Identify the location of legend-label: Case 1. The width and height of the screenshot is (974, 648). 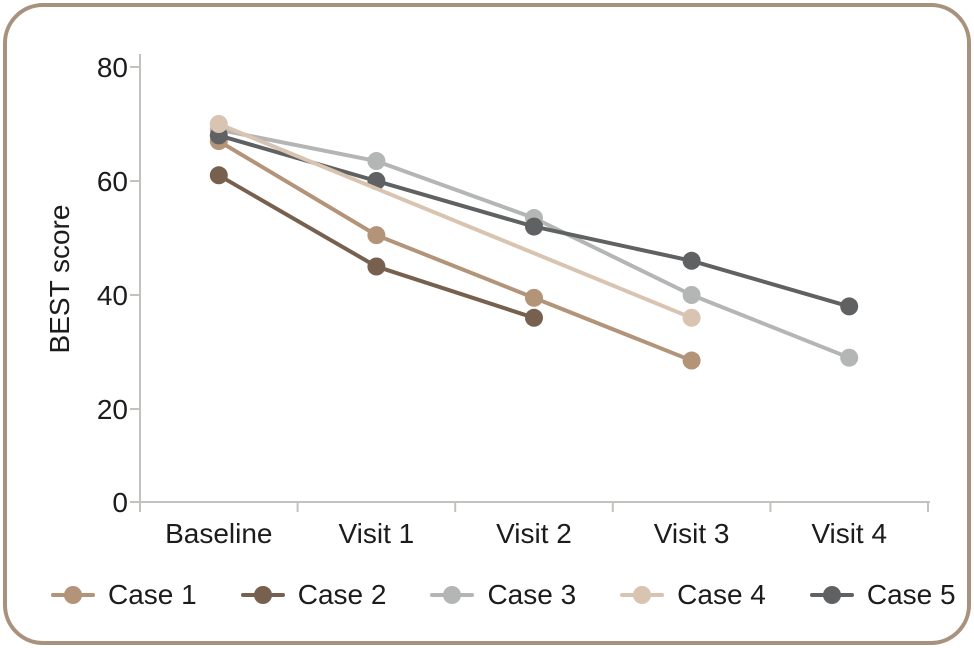
(152, 594).